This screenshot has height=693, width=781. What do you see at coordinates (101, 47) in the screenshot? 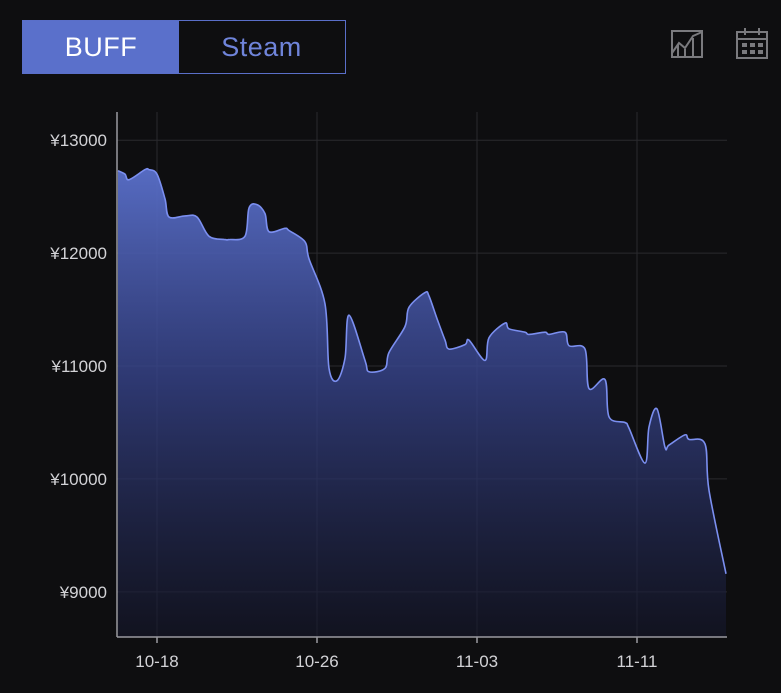
I see `tab-buff: BUFF` at bounding box center [101, 47].